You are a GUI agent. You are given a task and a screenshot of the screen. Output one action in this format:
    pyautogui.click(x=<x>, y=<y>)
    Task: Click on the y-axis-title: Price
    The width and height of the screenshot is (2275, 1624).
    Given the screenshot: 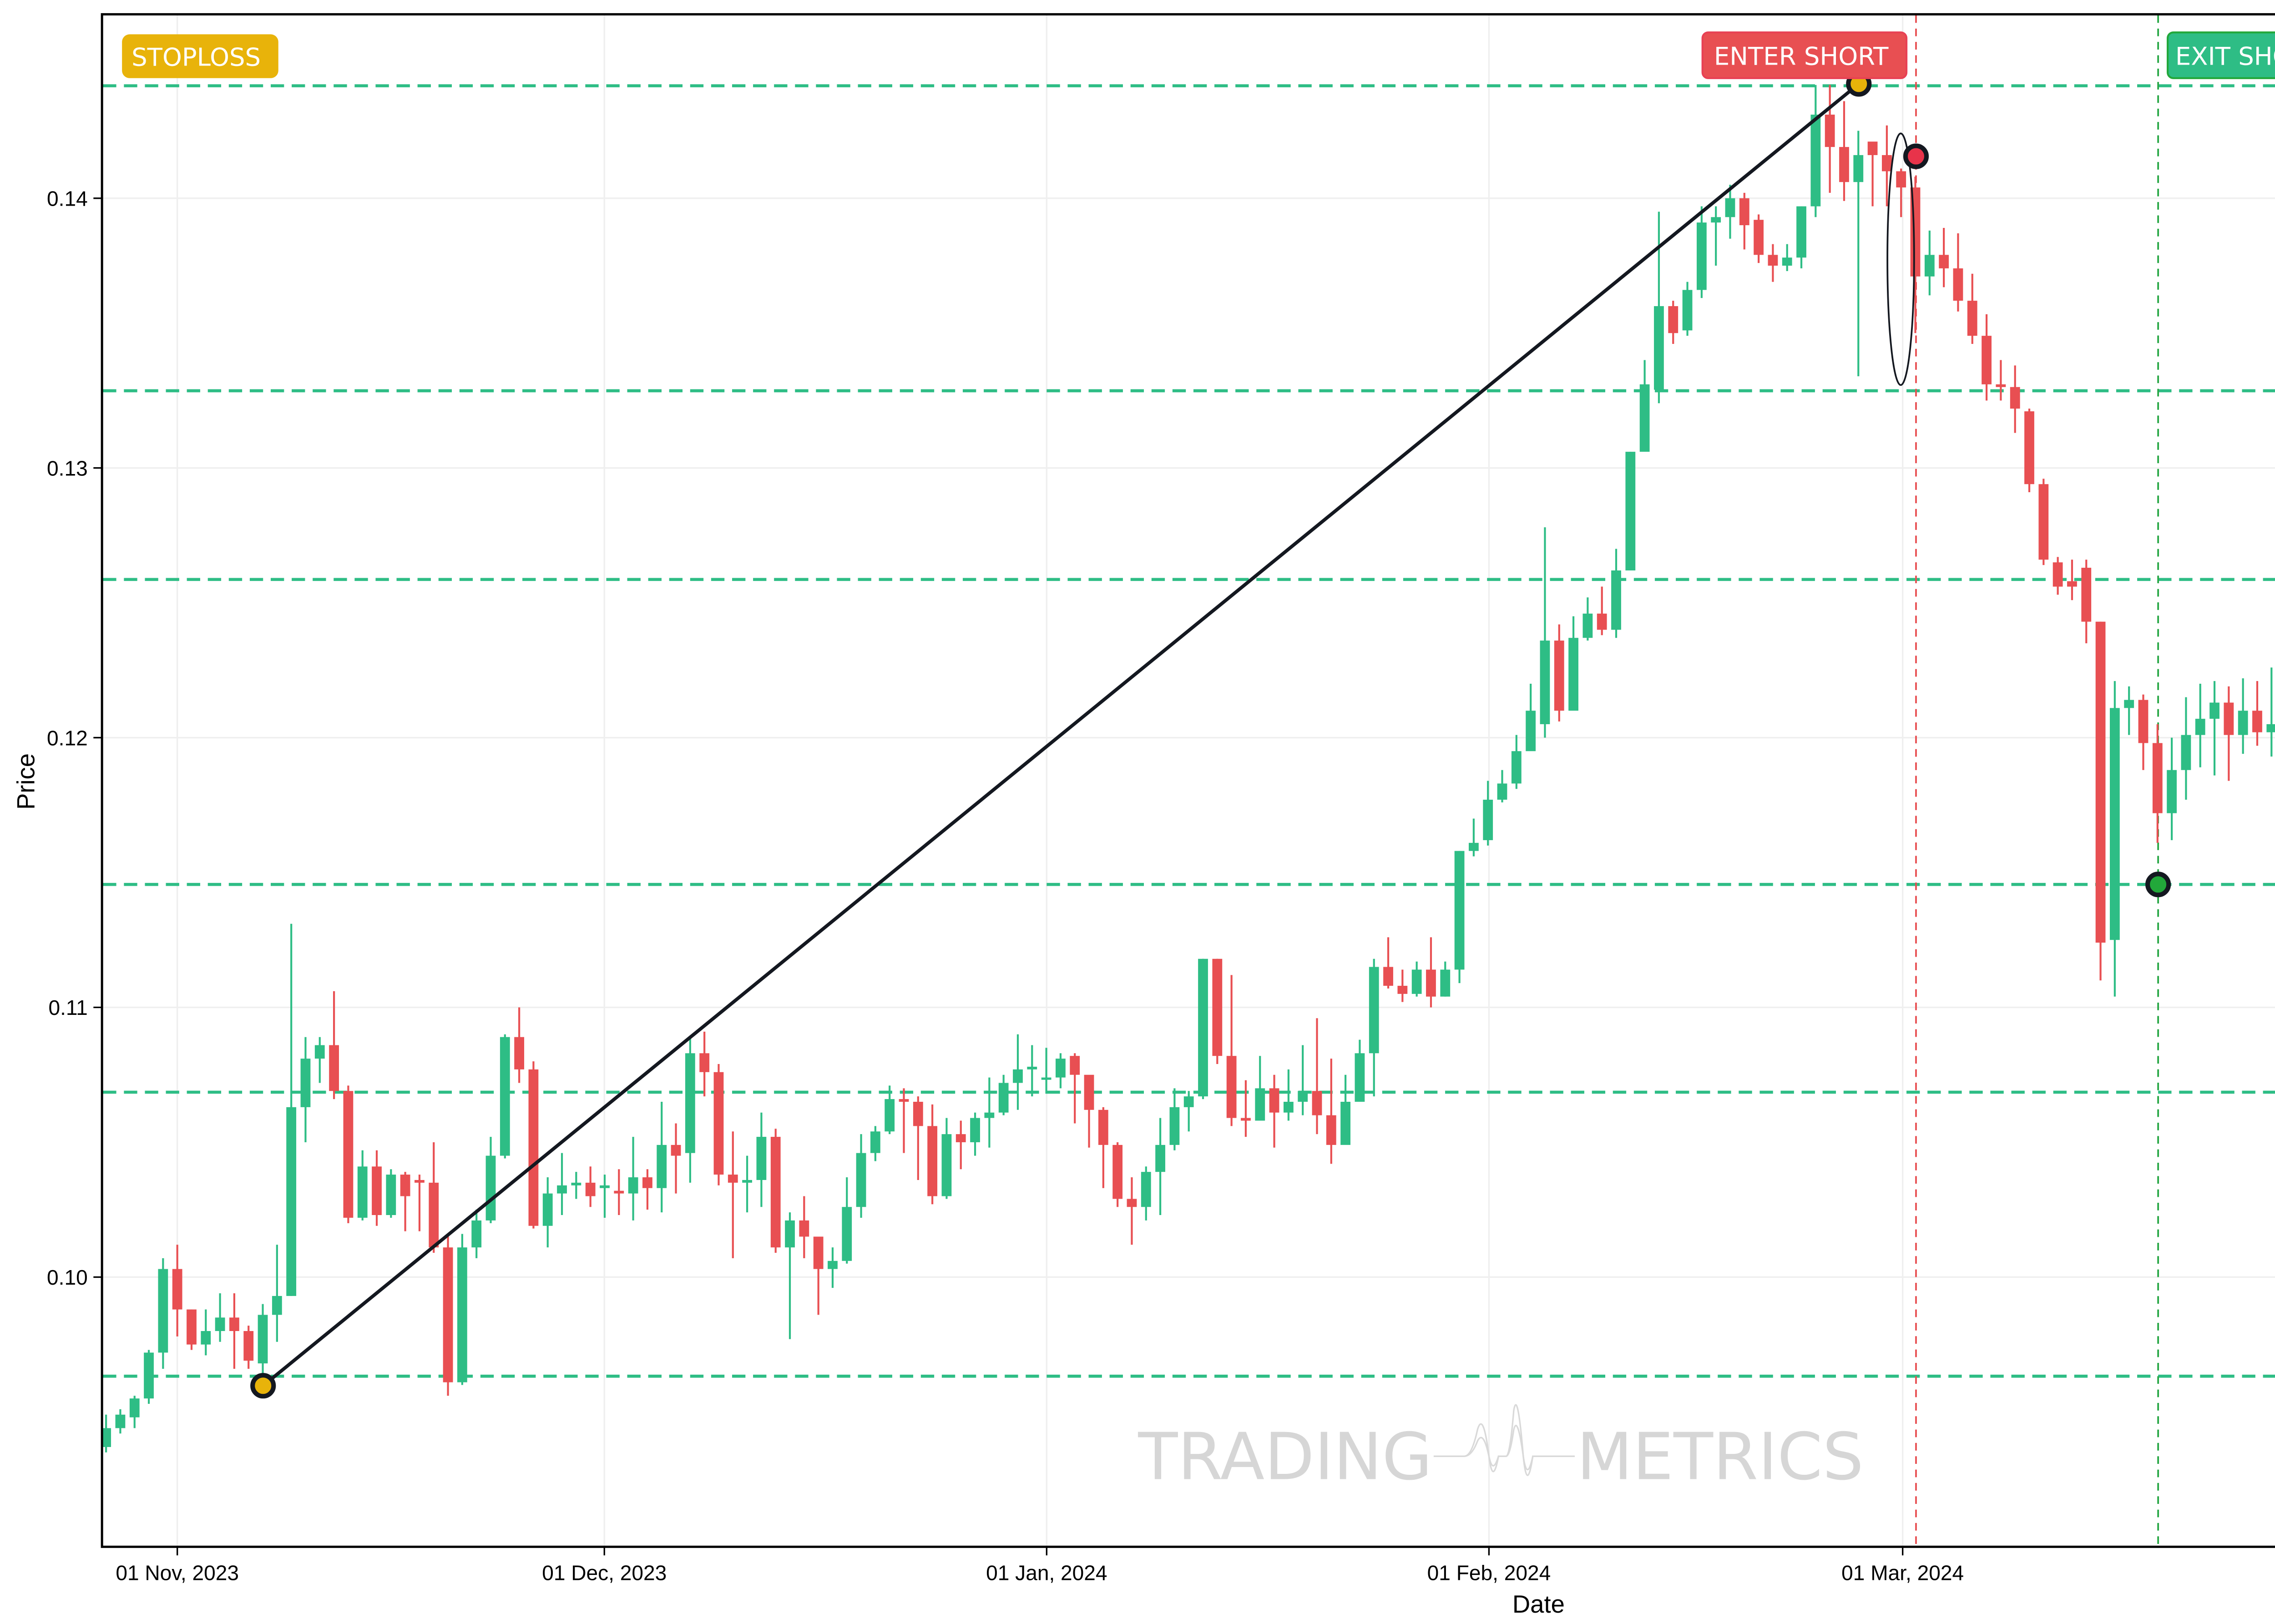 What is the action you would take?
    pyautogui.click(x=26, y=781)
    